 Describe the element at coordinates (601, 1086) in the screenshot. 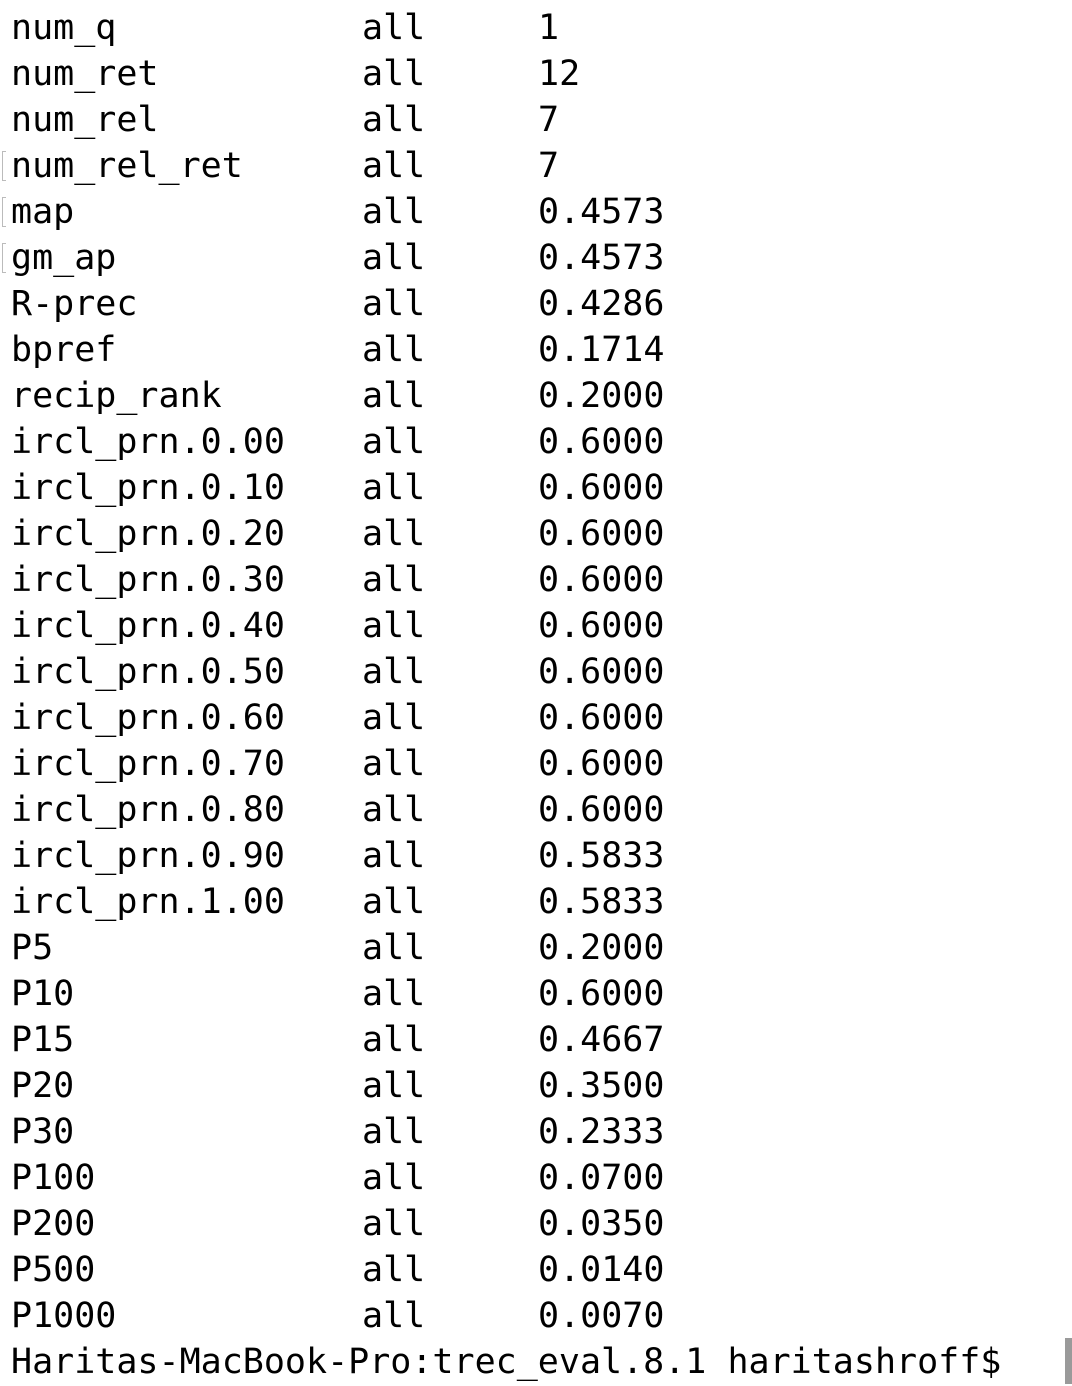

I see `measure-value: 0.3500` at that location.